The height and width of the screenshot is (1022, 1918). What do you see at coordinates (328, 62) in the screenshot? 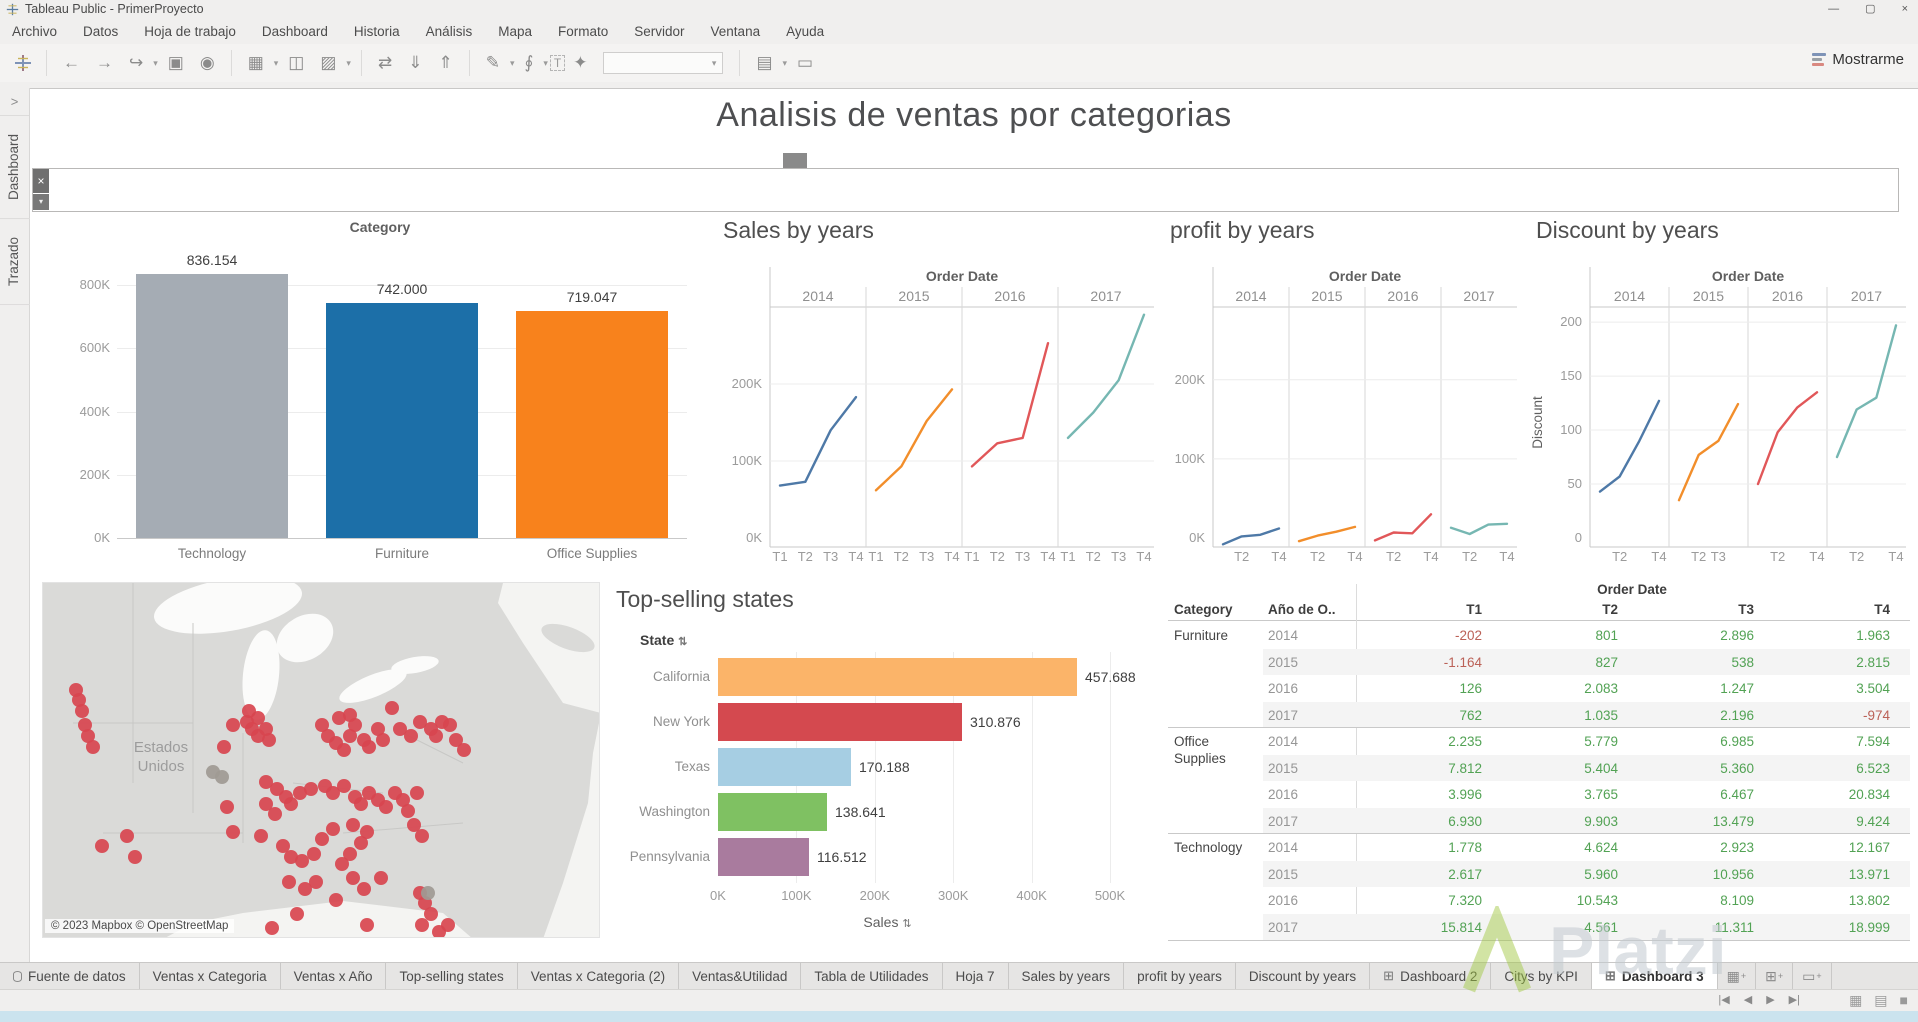
I see `clear-sheet-icon: ▨` at bounding box center [328, 62].